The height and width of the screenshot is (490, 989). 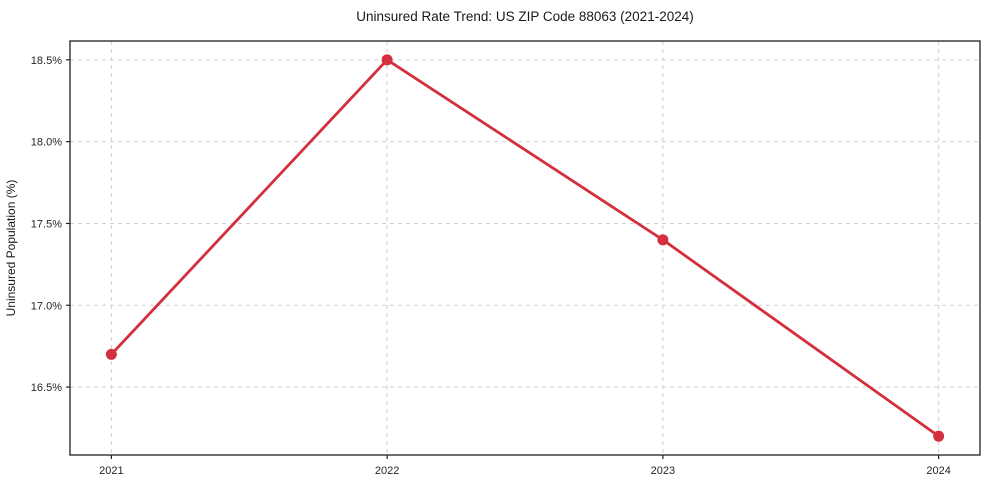 What do you see at coordinates (46, 388) in the screenshot?
I see `y-tick-label: 16.5%` at bounding box center [46, 388].